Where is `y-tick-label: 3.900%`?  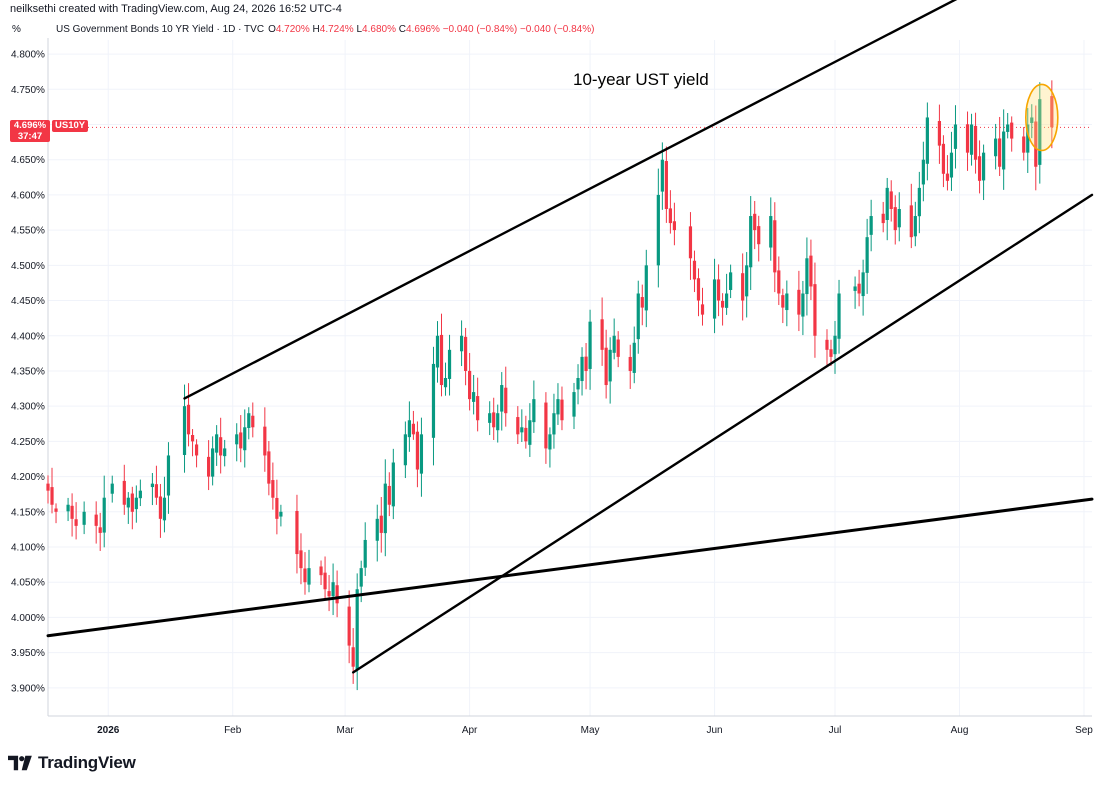 y-tick-label: 3.900% is located at coordinates (28, 688).